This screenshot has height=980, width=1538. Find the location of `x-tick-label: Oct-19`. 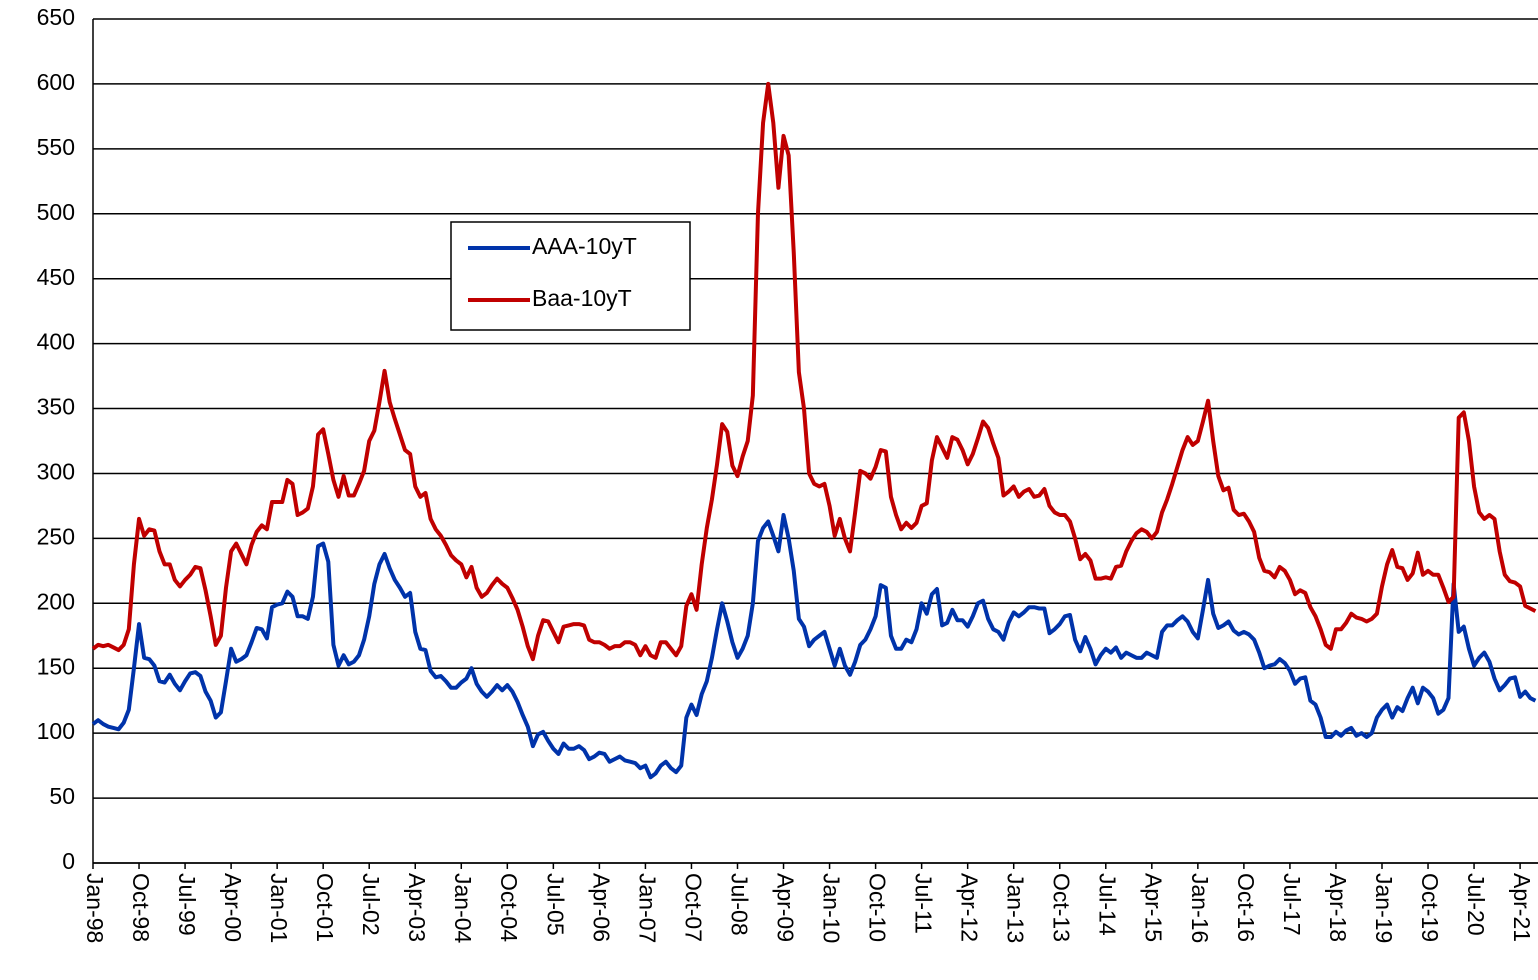

x-tick-label: Oct-19 is located at coordinates (1430, 907).